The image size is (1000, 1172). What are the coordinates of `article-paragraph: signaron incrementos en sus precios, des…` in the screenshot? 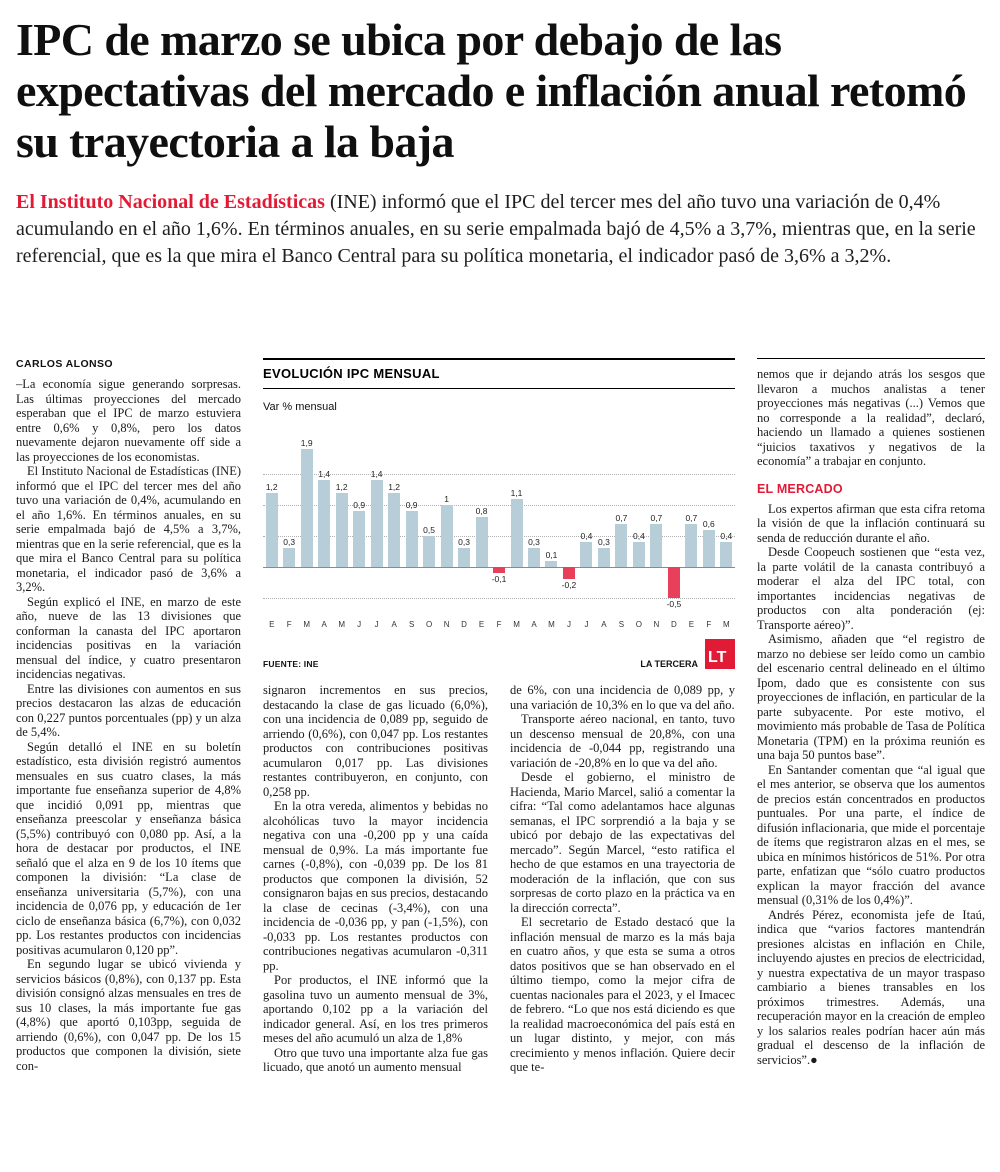 It's located at (375, 741).